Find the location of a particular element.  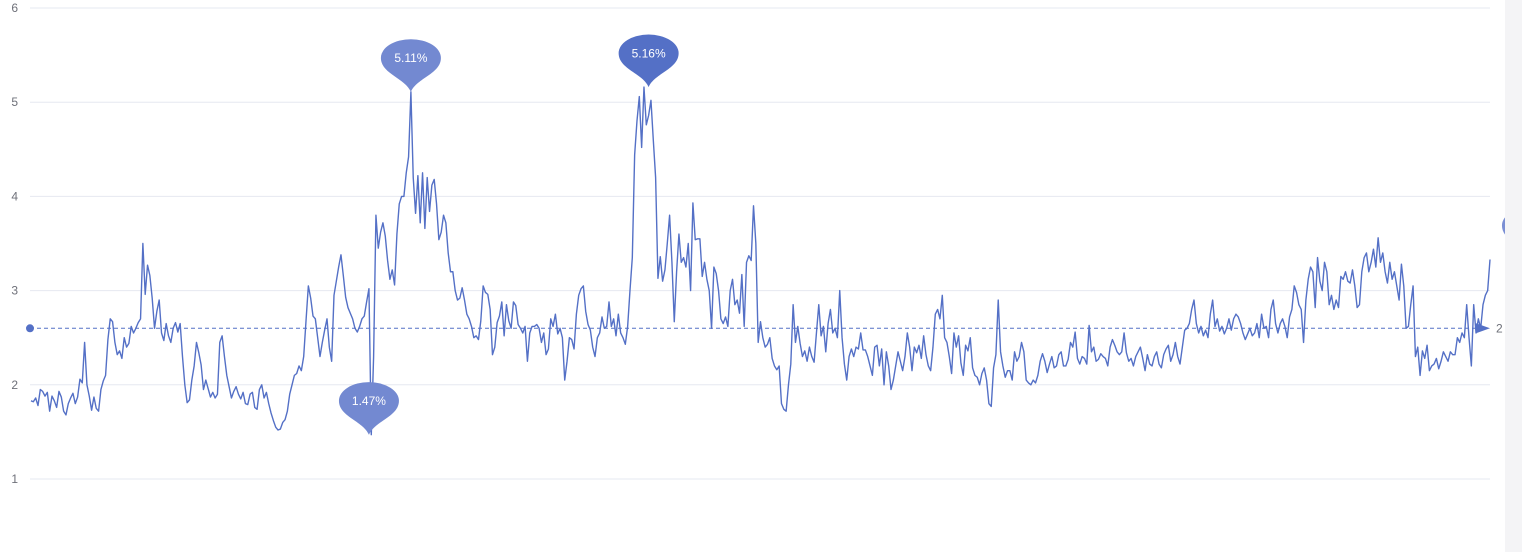

y-tick-label: 4 is located at coordinates (14, 196).